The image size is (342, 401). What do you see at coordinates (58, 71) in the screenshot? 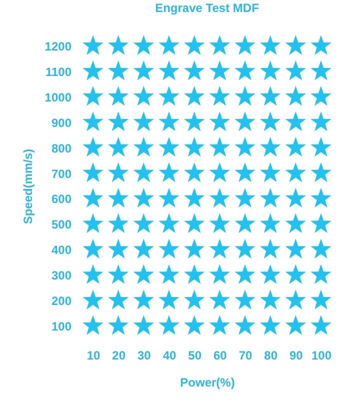
I see `y-tick-label: 1100` at bounding box center [58, 71].